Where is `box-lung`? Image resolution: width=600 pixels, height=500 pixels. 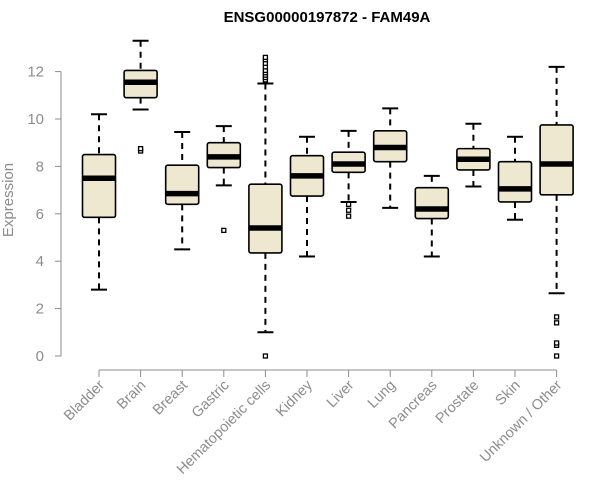
box-lung is located at coordinates (390, 158).